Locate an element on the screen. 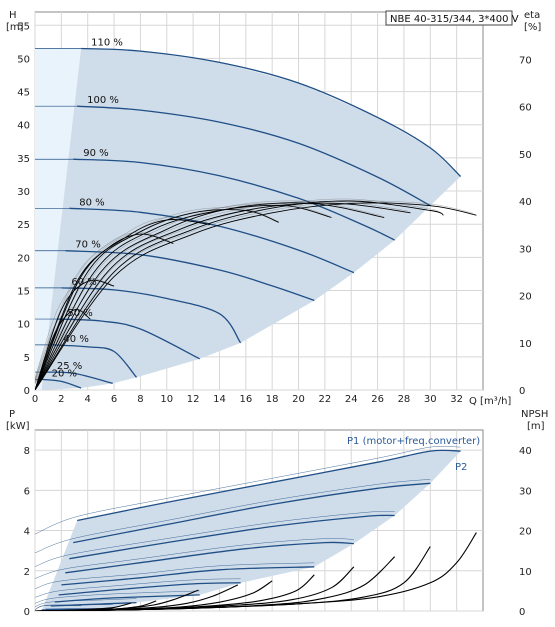 The width and height of the screenshot is (555, 627). npsh-axis-label: NPSH is located at coordinates (534, 414).